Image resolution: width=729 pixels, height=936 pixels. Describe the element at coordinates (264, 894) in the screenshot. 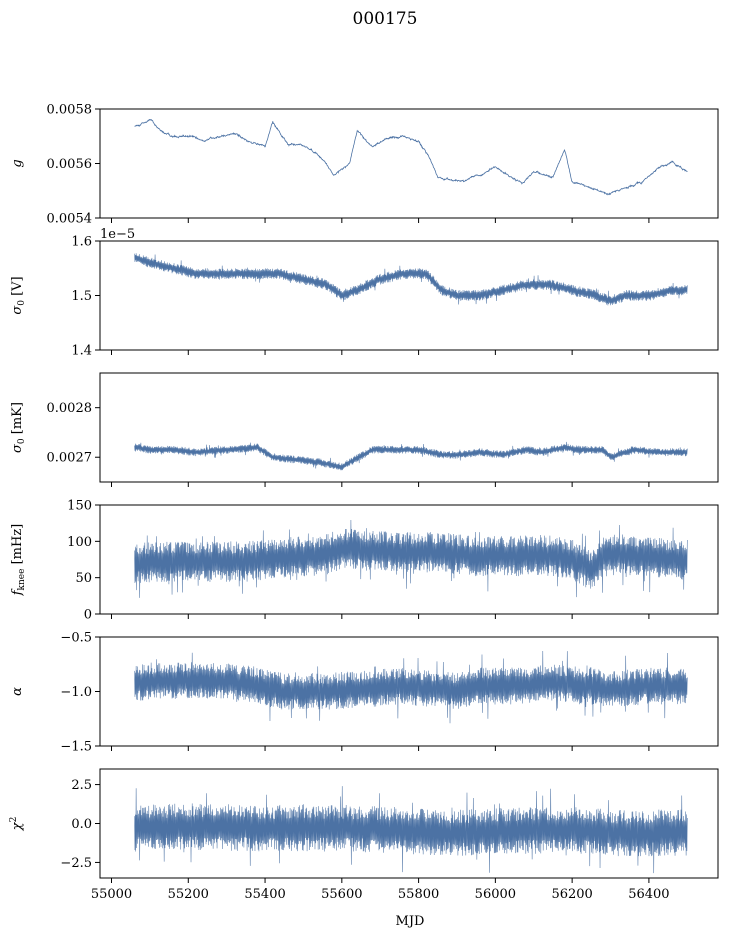

I see `x-tick-label: 55400` at that location.